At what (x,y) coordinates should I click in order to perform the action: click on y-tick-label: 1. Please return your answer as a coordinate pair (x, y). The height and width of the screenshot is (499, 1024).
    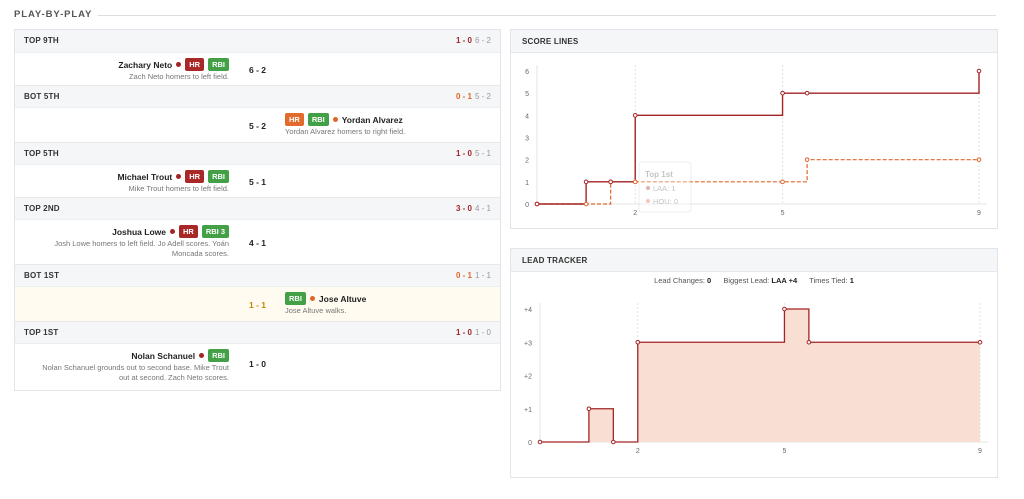
    Looking at the image, I should click on (527, 183).